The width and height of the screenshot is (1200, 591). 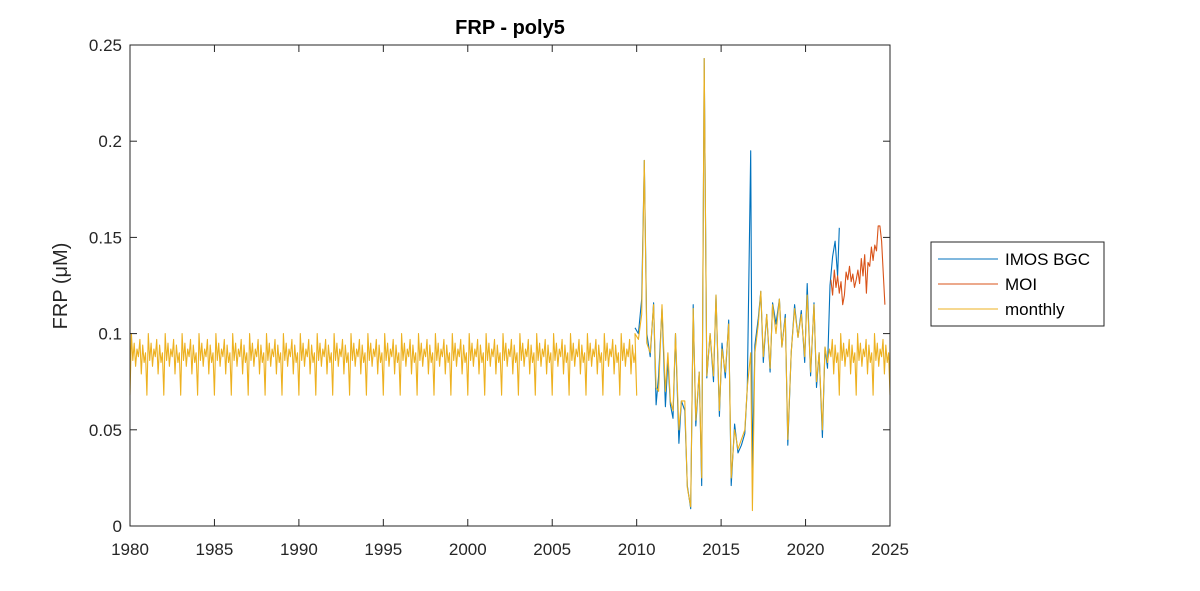 What do you see at coordinates (858, 265) in the screenshot?
I see `series-line-moi` at bounding box center [858, 265].